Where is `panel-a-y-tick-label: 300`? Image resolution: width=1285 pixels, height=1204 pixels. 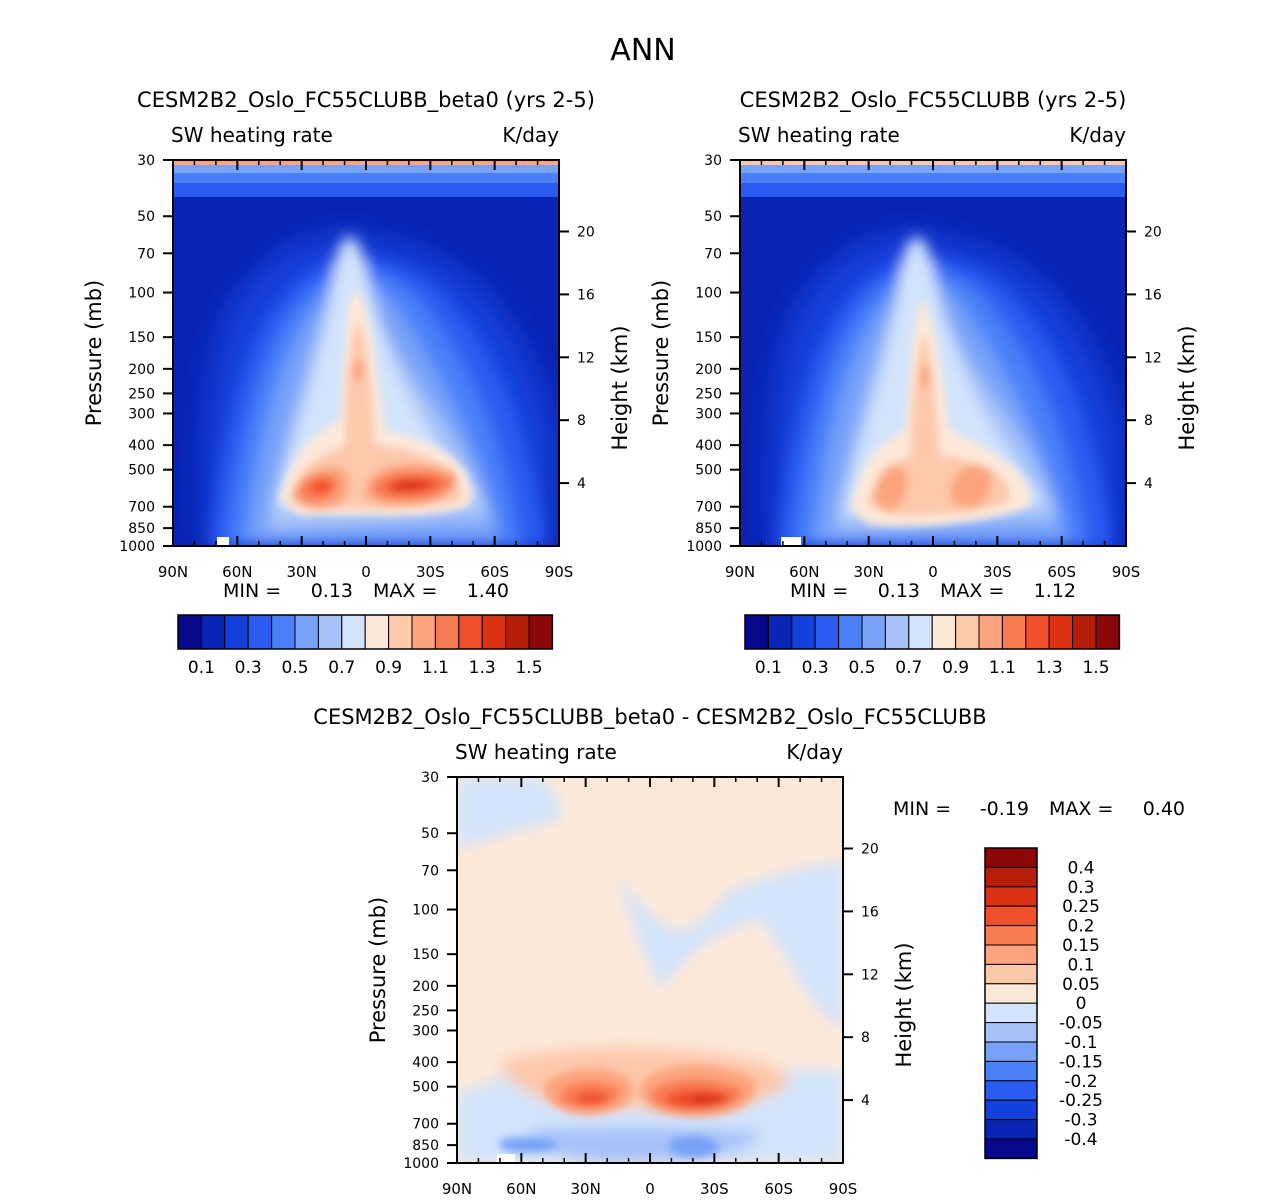 panel-a-y-tick-label: 300 is located at coordinates (141, 414).